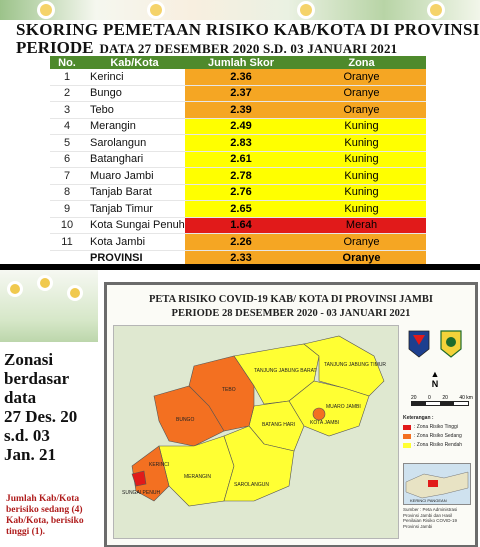 The height and width of the screenshot is (547, 480). What do you see at coordinates (438, 445) in the screenshot?
I see `legend-label: : Zona Risiko Rendah` at bounding box center [438, 445].